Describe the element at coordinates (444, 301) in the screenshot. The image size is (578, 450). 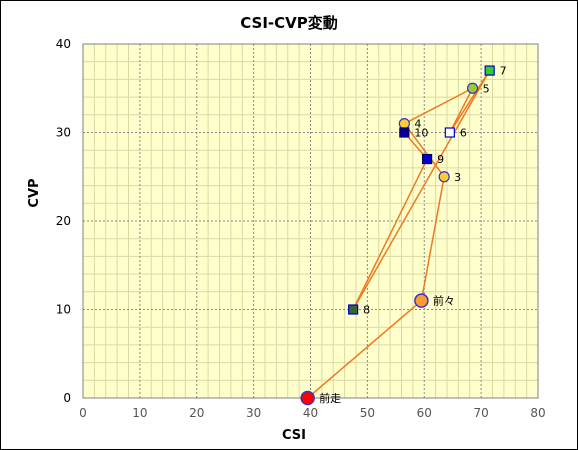
I see `data-point-label: 前々` at that location.